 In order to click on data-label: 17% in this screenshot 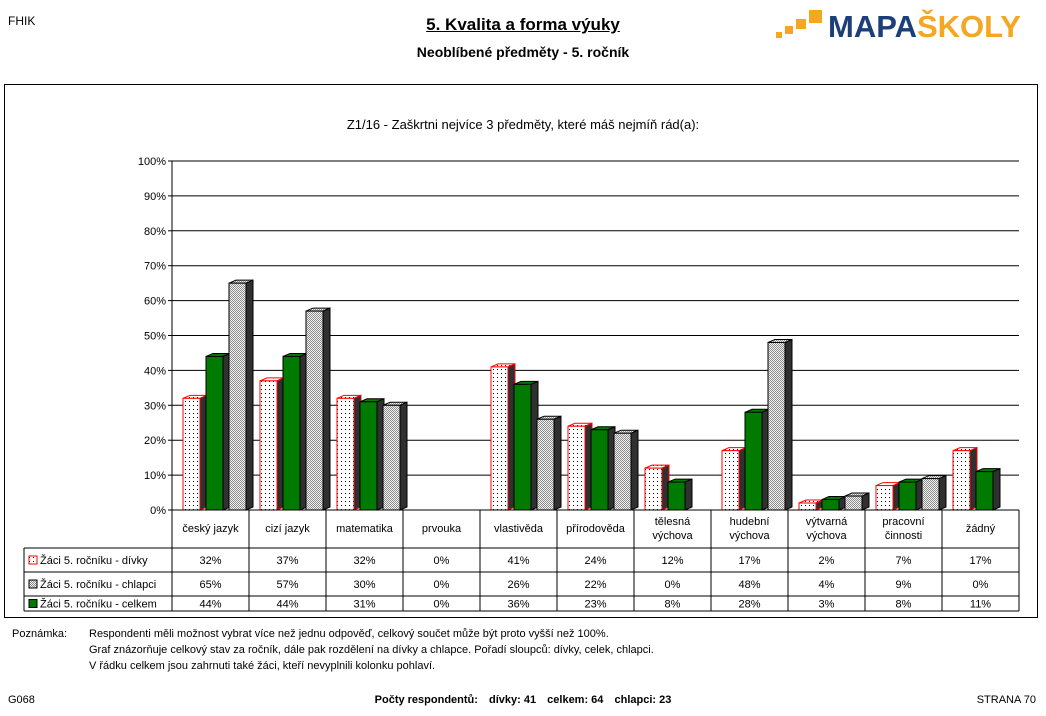, I will do `click(749, 561)`.